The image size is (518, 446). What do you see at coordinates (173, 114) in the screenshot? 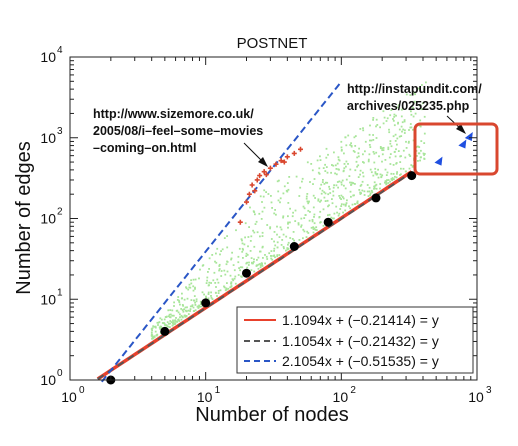
I see `annotation-sizemore-line-1: http://www.sizemore.co.uk/` at bounding box center [173, 114].